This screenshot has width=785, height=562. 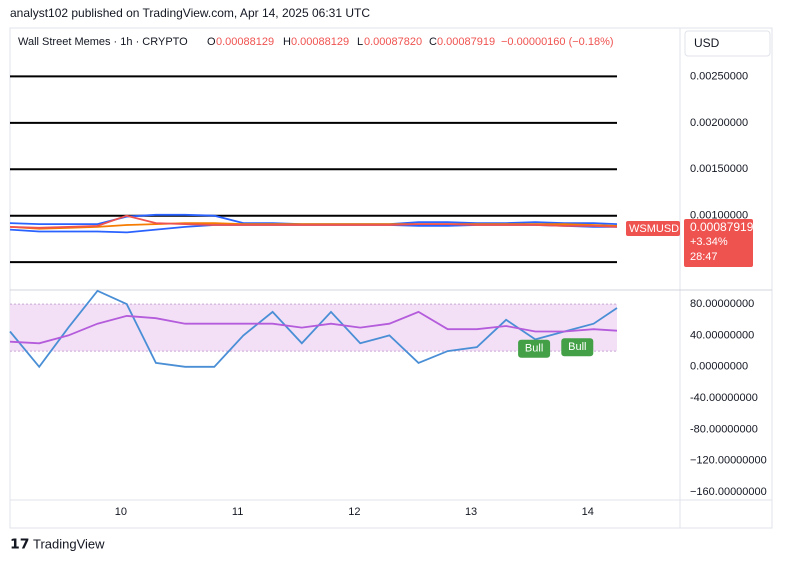 What do you see at coordinates (211, 42) in the screenshot?
I see `open-label: O` at bounding box center [211, 42].